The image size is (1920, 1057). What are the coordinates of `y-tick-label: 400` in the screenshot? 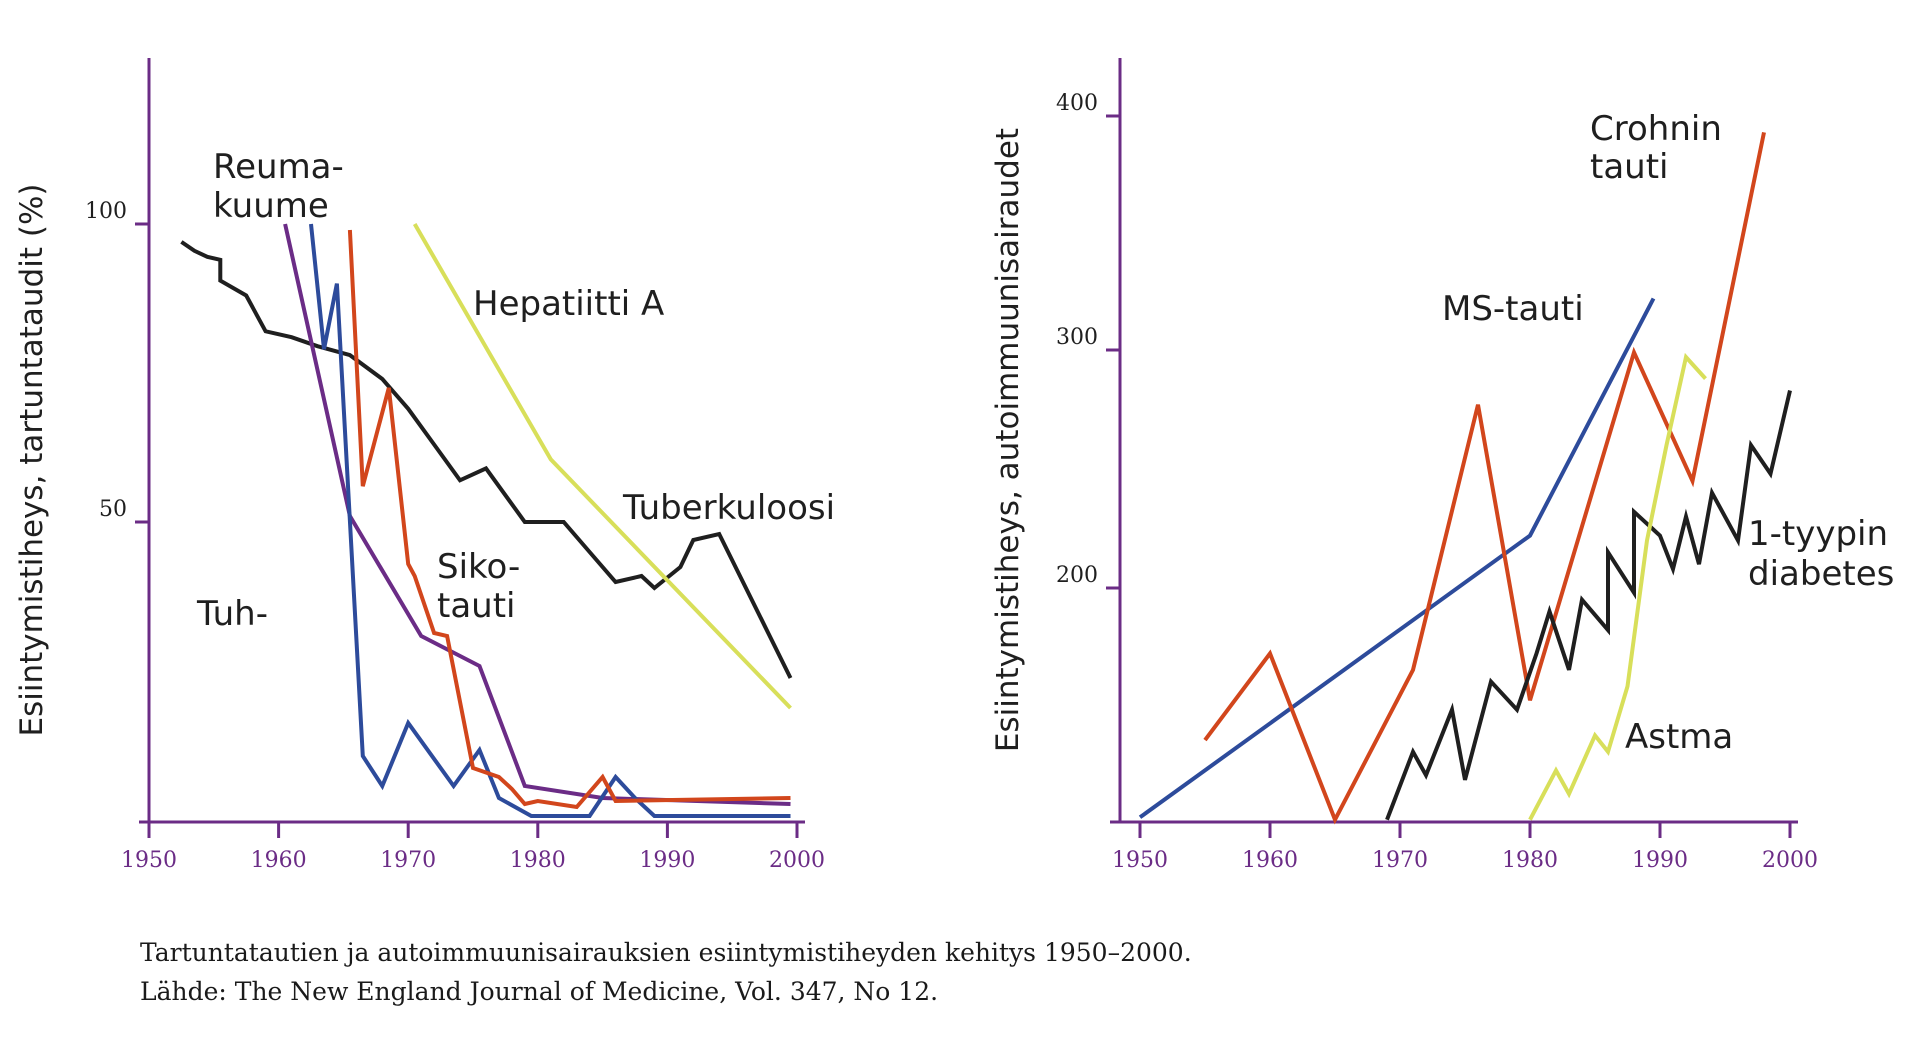 It's located at (1077, 103).